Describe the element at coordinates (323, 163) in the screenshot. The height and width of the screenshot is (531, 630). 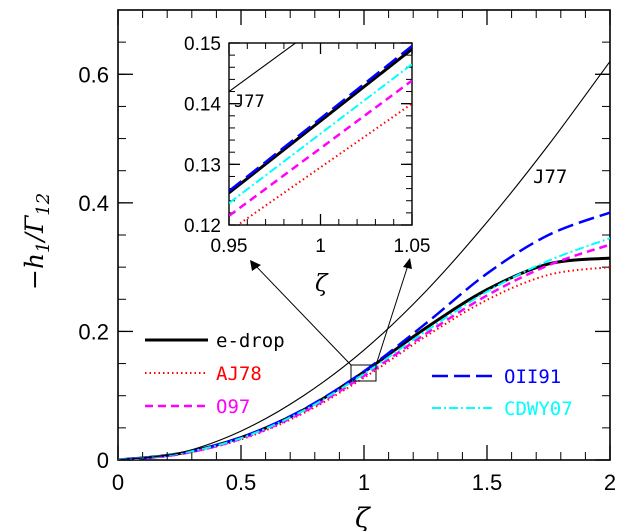
I see `inset-series-aj78` at that location.